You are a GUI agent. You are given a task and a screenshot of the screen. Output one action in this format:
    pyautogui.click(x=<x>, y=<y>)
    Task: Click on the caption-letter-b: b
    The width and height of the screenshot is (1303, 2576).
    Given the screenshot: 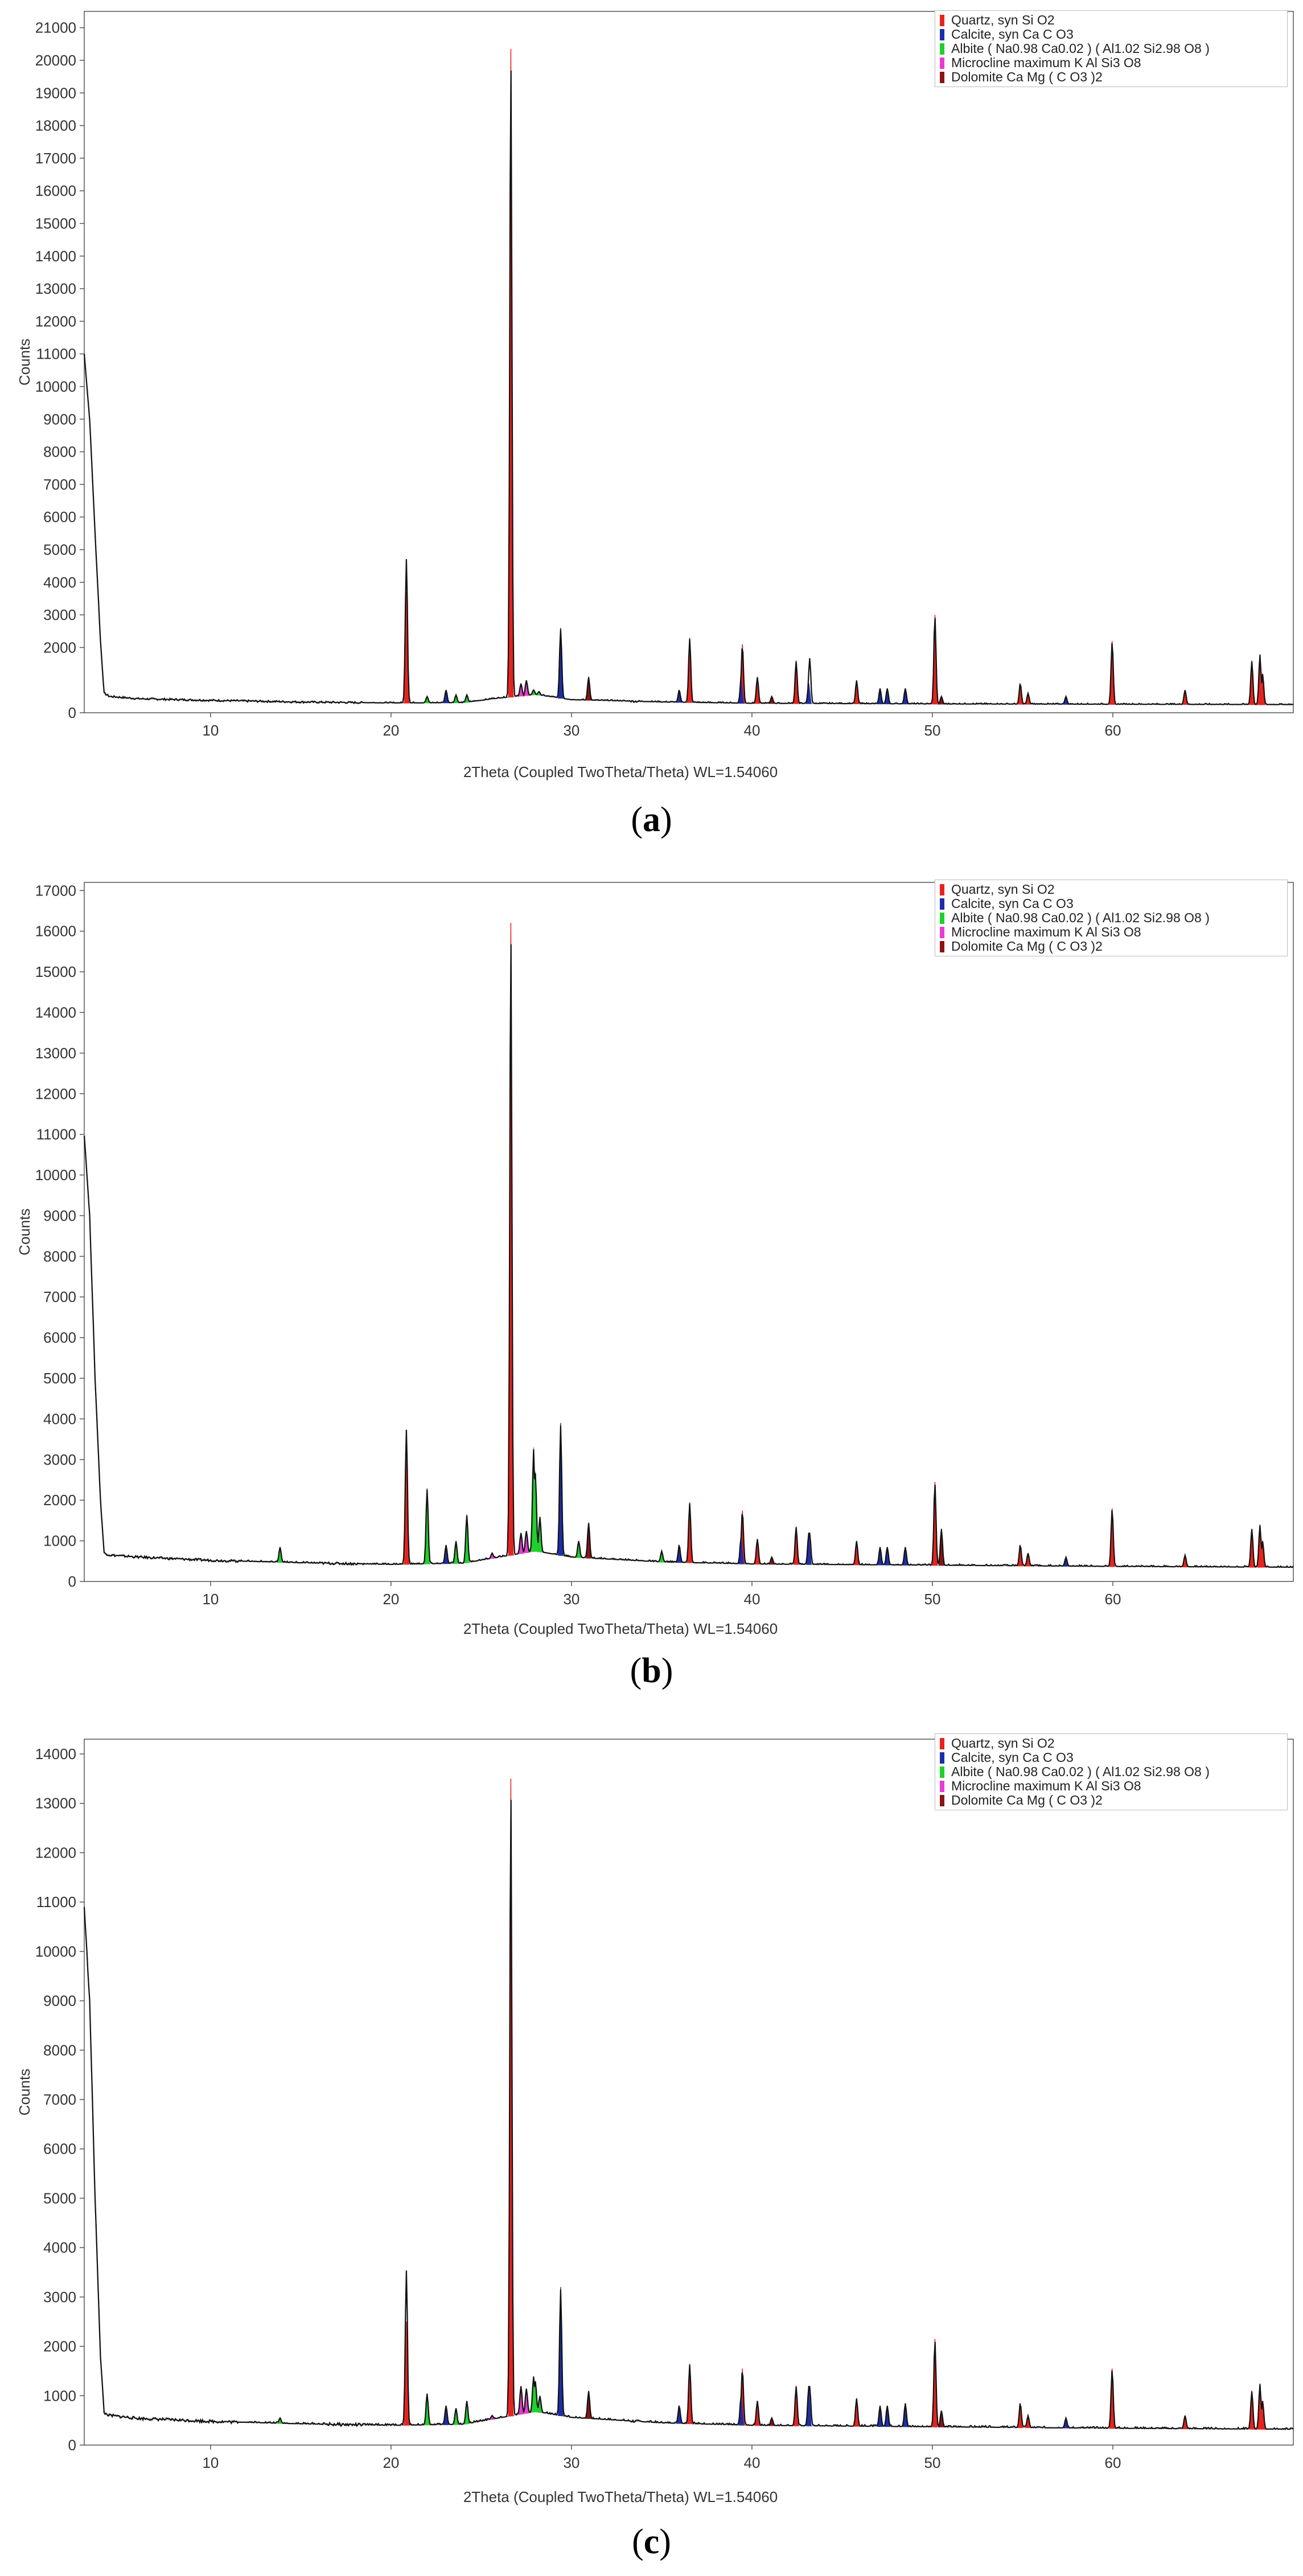 What is the action you would take?
    pyautogui.click(x=651, y=1670)
    